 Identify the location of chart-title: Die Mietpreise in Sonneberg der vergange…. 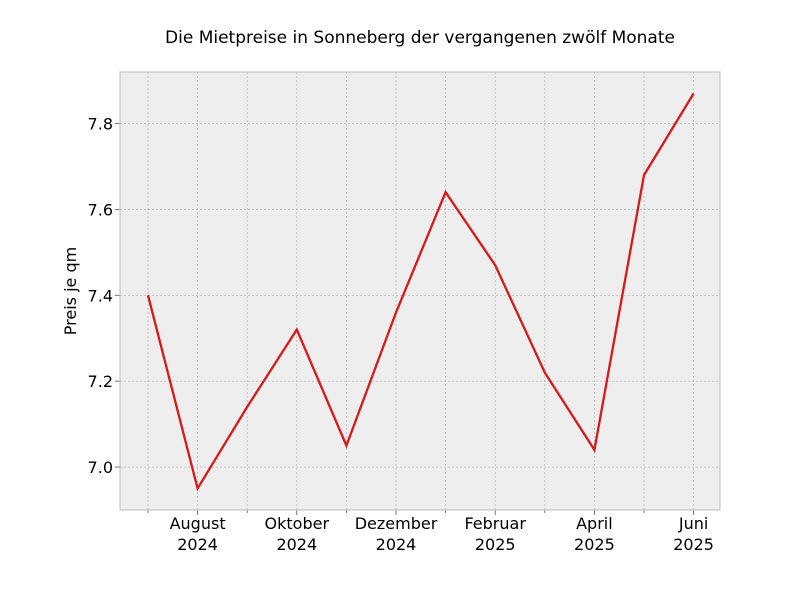
(420, 38).